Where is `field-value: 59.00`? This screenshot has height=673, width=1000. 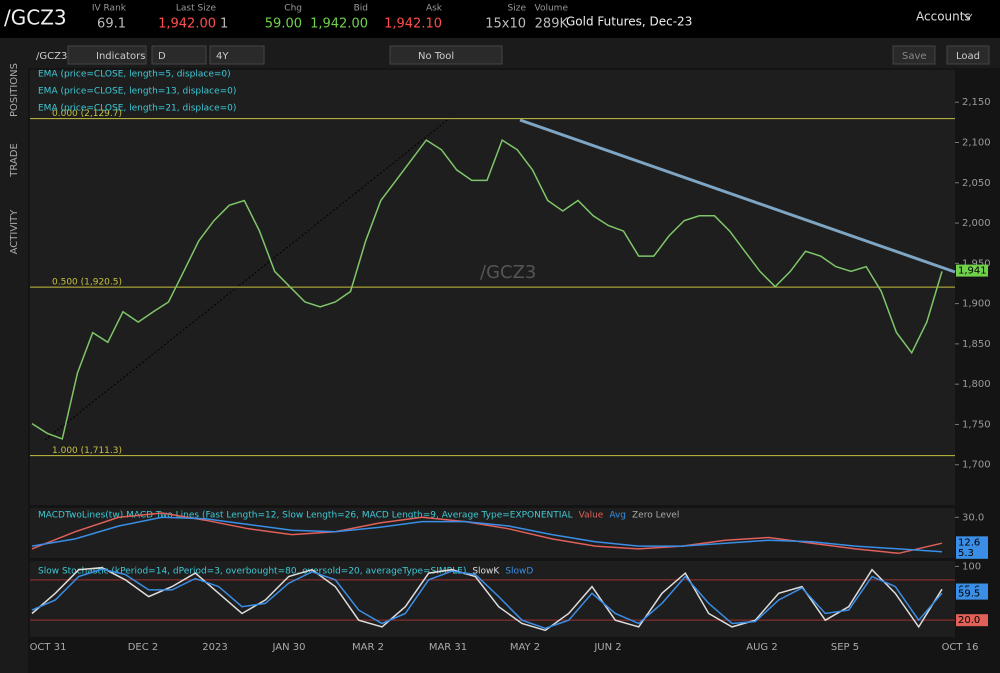
field-value: 59.00 is located at coordinates (283, 24).